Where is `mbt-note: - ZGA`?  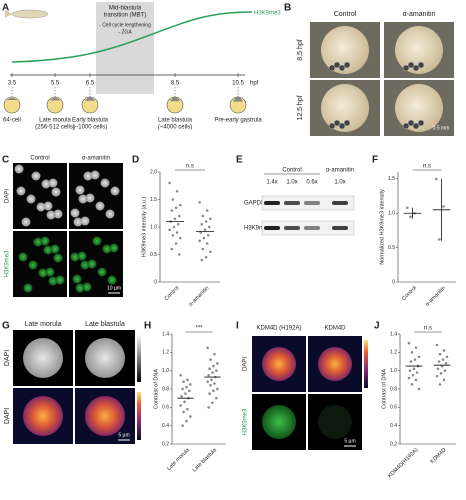 mbt-note: - ZGA is located at coordinates (125, 32).